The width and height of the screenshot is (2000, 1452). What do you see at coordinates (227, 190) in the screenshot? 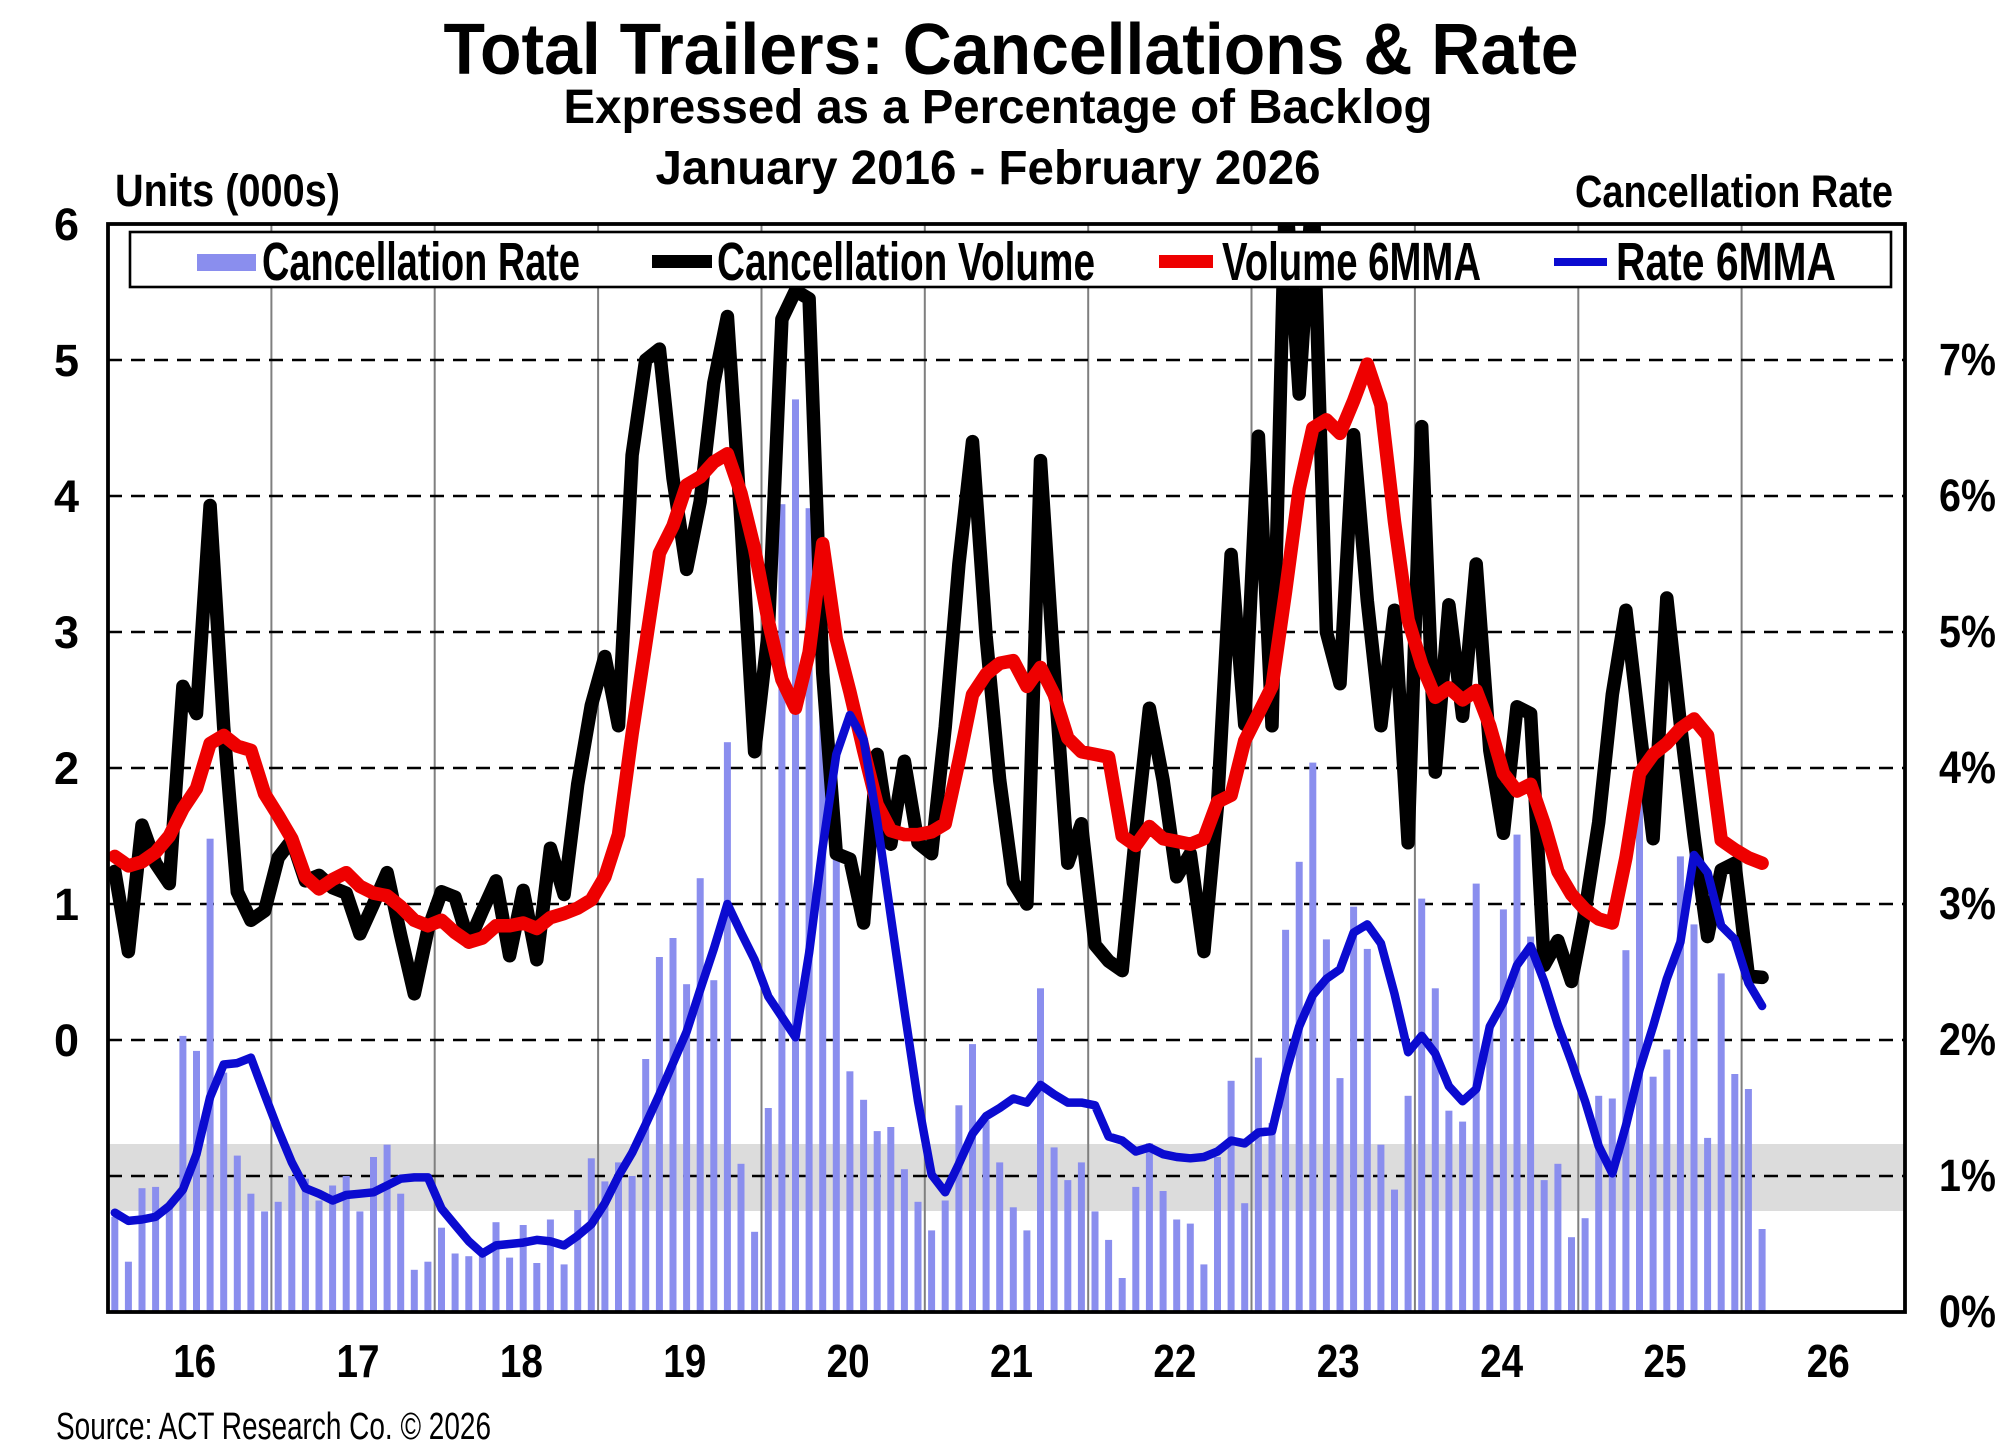
I see `svg-text: Units (000s)` at bounding box center [227, 190].